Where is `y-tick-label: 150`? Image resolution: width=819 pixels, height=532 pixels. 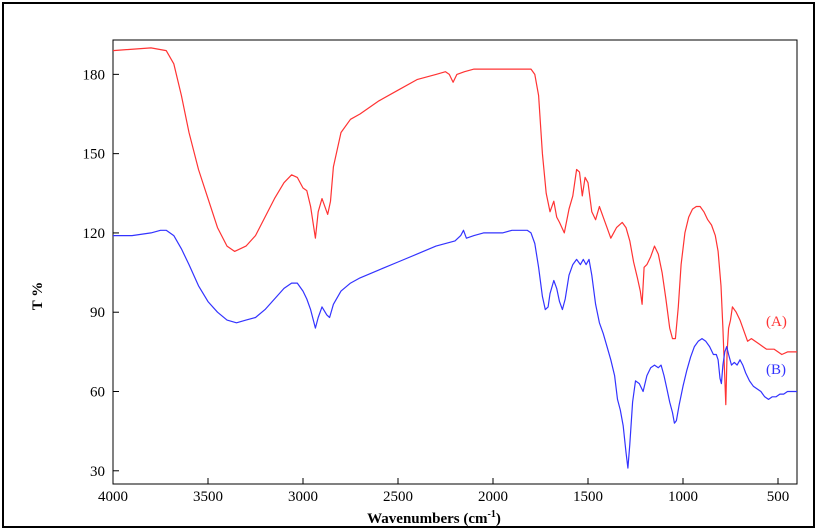 y-tick-label: 150 is located at coordinates (94, 155).